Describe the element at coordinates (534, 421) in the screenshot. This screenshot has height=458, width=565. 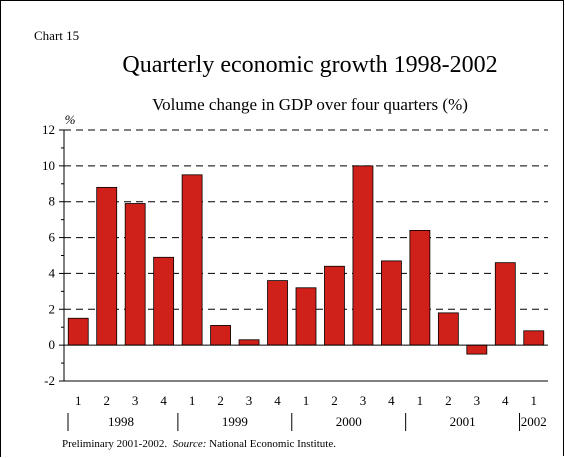
I see `year-label: 2002` at that location.